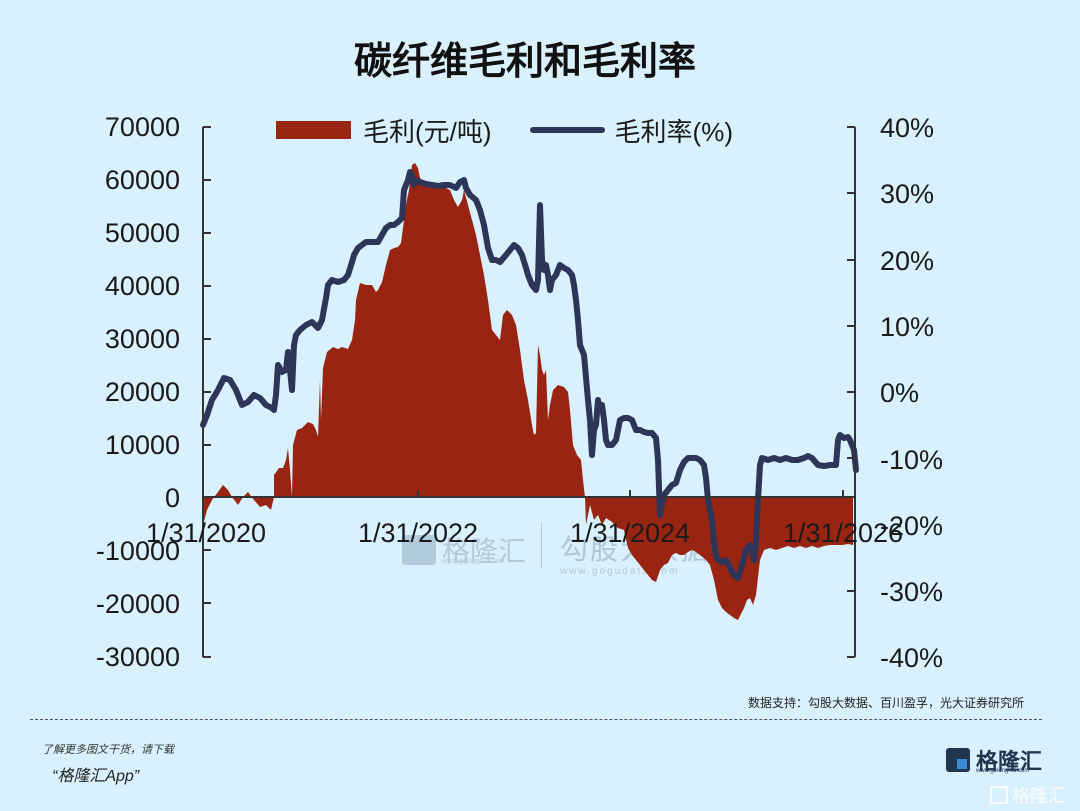  What do you see at coordinates (137, 604) in the screenshot?
I see `left-axis-tick: -20000` at bounding box center [137, 604].